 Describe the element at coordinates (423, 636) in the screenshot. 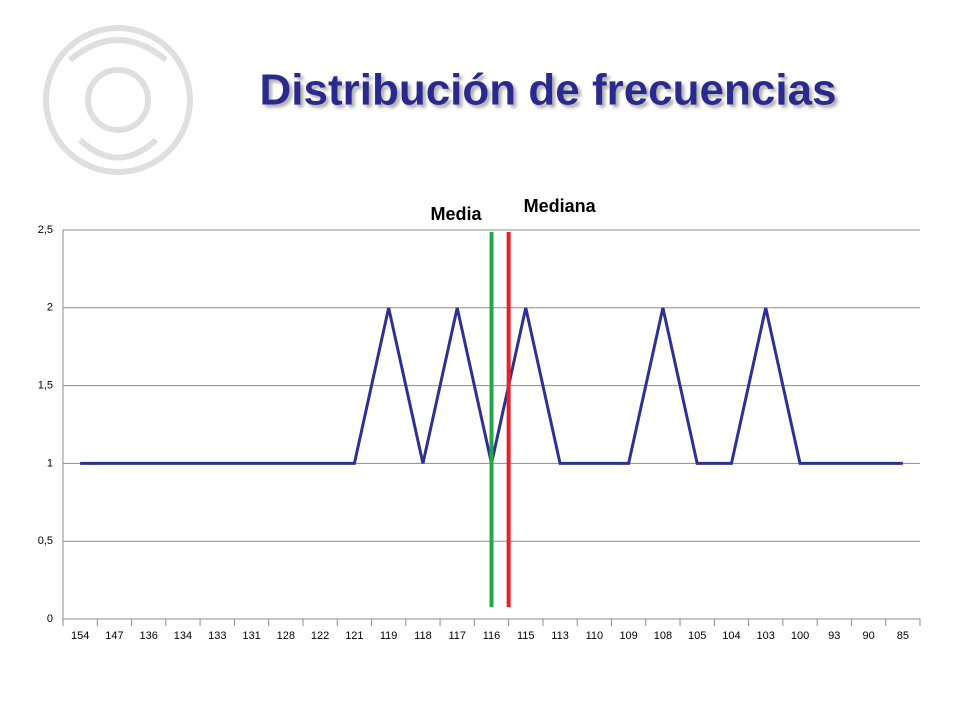

I see `x-tick-label: 118` at that location.